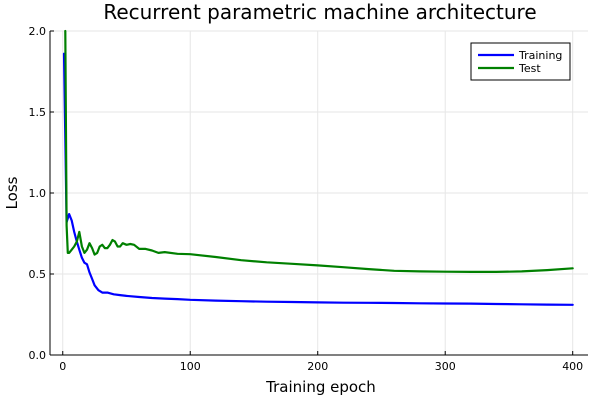 Image resolution: width=600 pixels, height=400 pixels. What do you see at coordinates (62, 366) in the screenshot?
I see `x-tick-label: 0` at bounding box center [62, 366].